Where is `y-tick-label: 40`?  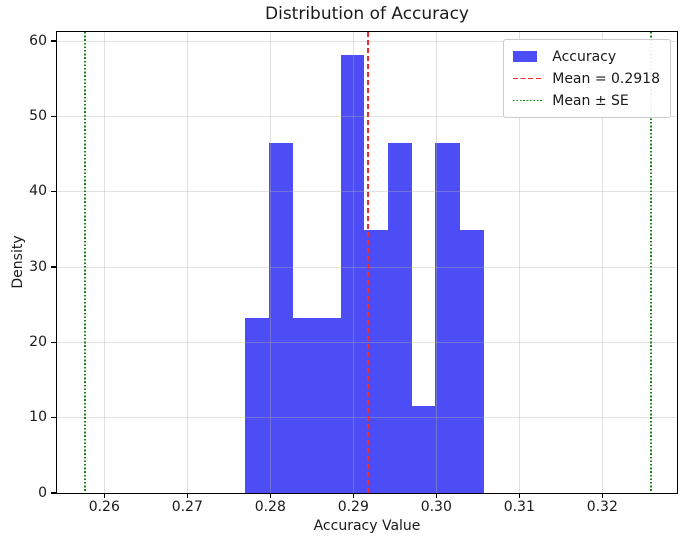
y-tick-label: 40 is located at coordinates (38, 191).